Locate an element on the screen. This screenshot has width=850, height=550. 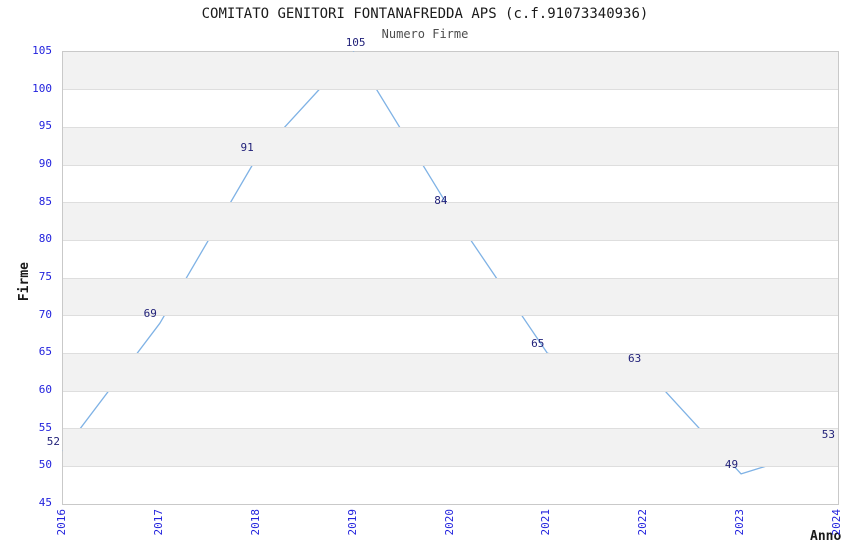
x-tick-label: 2016 is located at coordinates (61, 522).